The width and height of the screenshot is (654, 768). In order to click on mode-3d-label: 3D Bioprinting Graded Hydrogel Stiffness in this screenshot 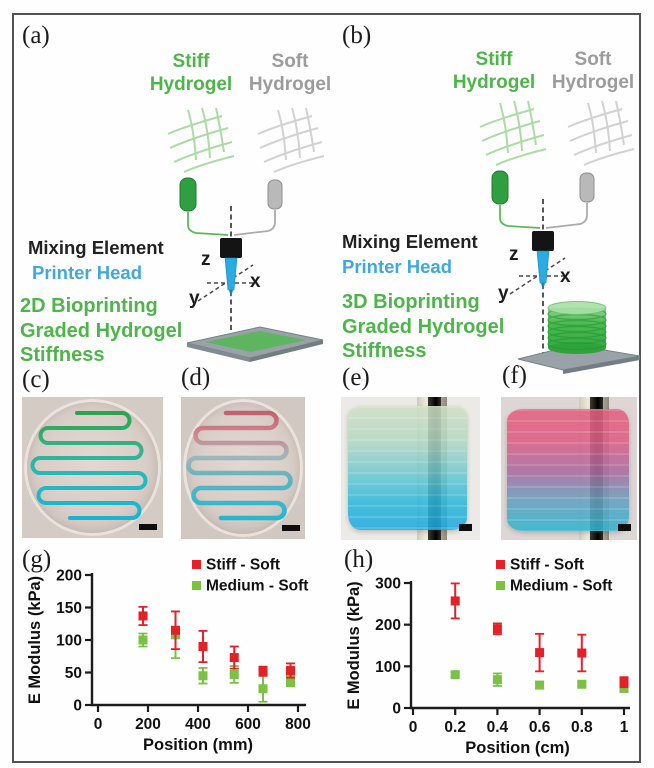, I will do `click(423, 327)`.